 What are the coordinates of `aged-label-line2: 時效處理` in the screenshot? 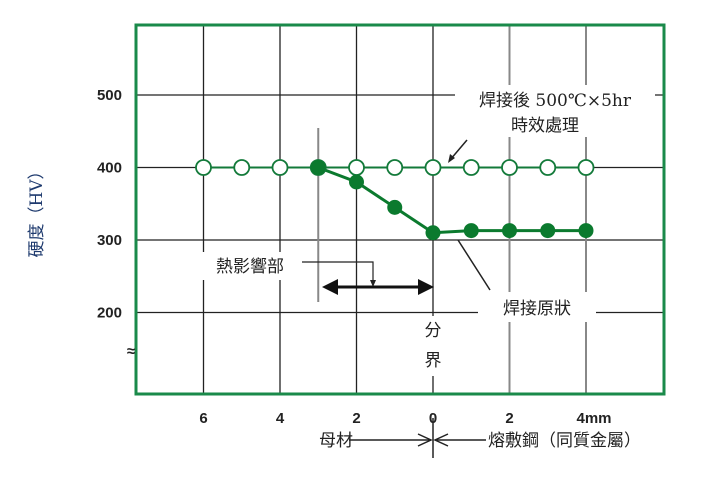 It's located at (545, 126).